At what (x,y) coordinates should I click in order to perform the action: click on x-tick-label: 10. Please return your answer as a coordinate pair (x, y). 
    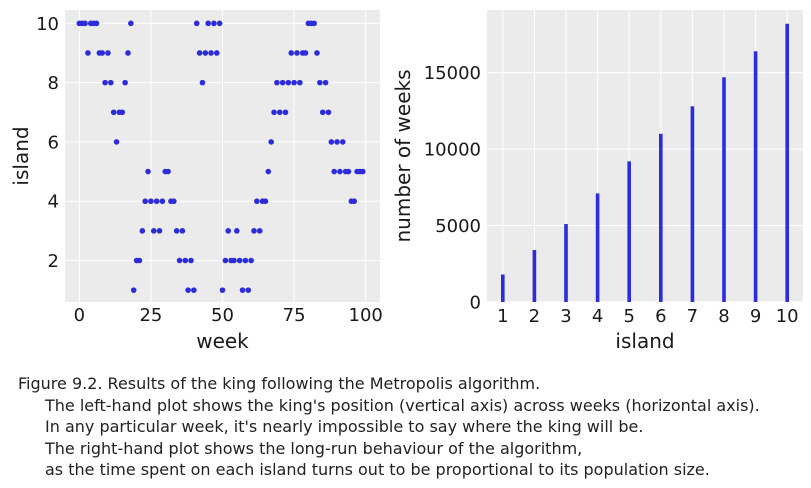
    Looking at the image, I should click on (787, 316).